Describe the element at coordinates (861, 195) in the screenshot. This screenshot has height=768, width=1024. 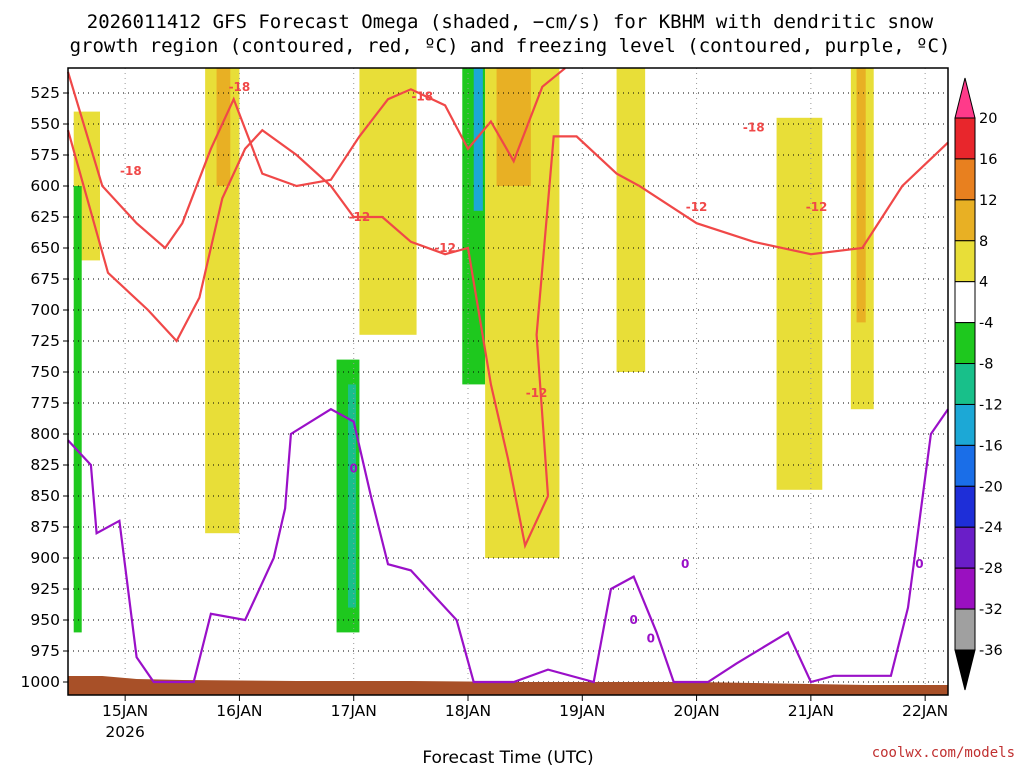
I see `shade-orange-band-21jan` at that location.